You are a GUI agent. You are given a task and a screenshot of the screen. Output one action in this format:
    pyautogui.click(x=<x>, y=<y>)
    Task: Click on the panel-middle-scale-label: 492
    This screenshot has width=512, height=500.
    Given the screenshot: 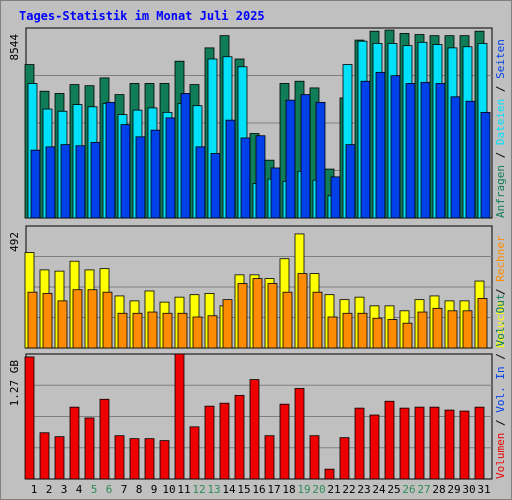 What is the action you would take?
    pyautogui.click(x=14, y=242)
    